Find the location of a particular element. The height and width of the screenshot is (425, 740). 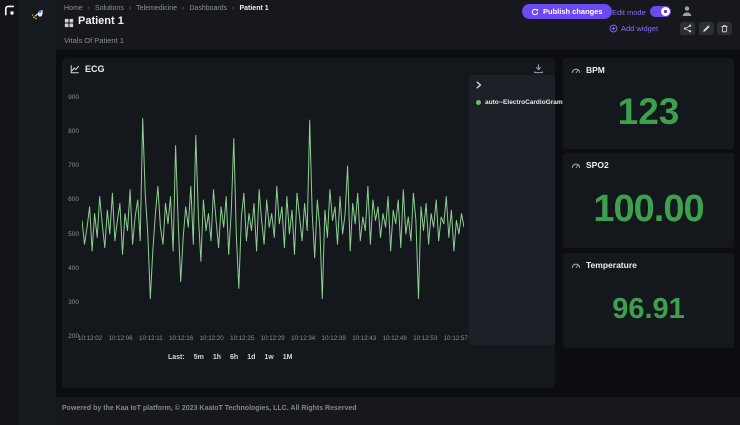

workspace-rail is located at coordinates (37, 212).